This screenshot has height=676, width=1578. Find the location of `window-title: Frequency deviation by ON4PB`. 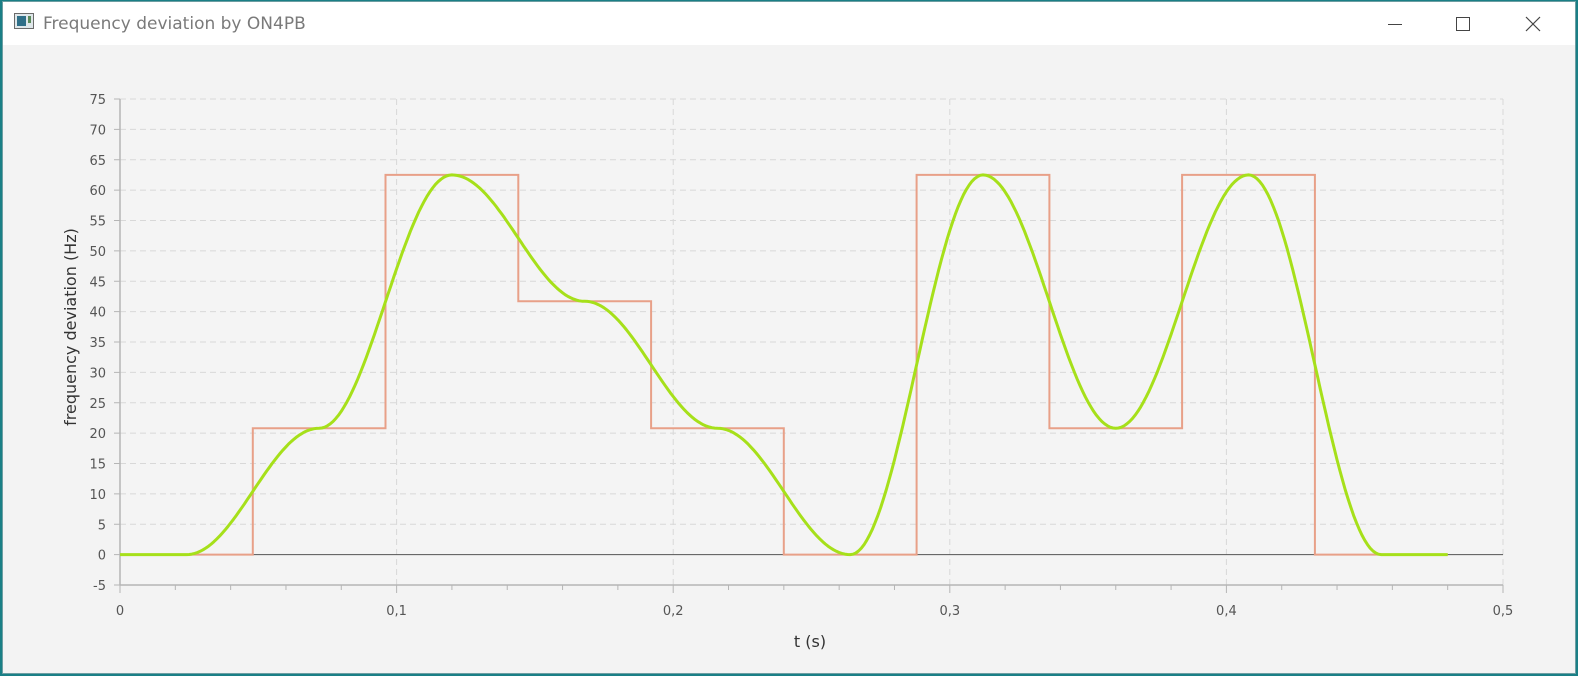

window-title: Frequency deviation by ON4PB is located at coordinates (174, 24).